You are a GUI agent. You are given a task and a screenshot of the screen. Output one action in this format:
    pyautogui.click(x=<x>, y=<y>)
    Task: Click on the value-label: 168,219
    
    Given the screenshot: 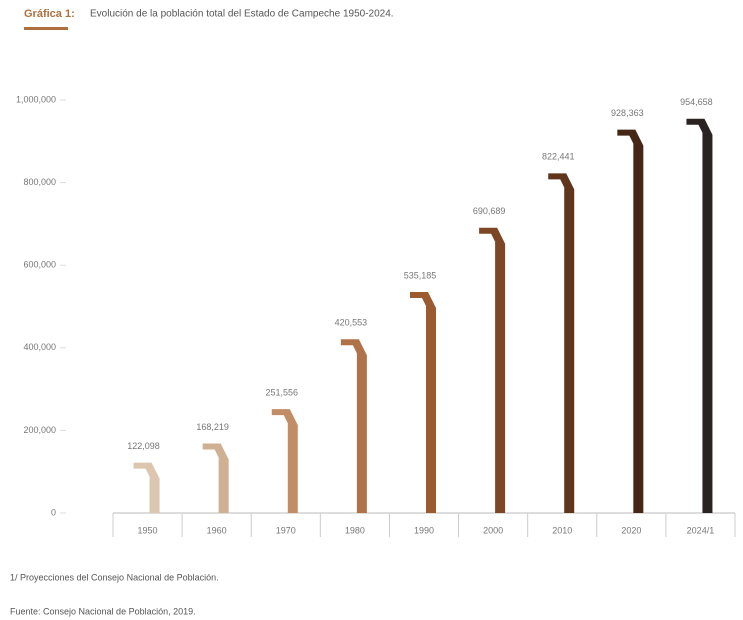 What is the action you would take?
    pyautogui.click(x=212, y=427)
    